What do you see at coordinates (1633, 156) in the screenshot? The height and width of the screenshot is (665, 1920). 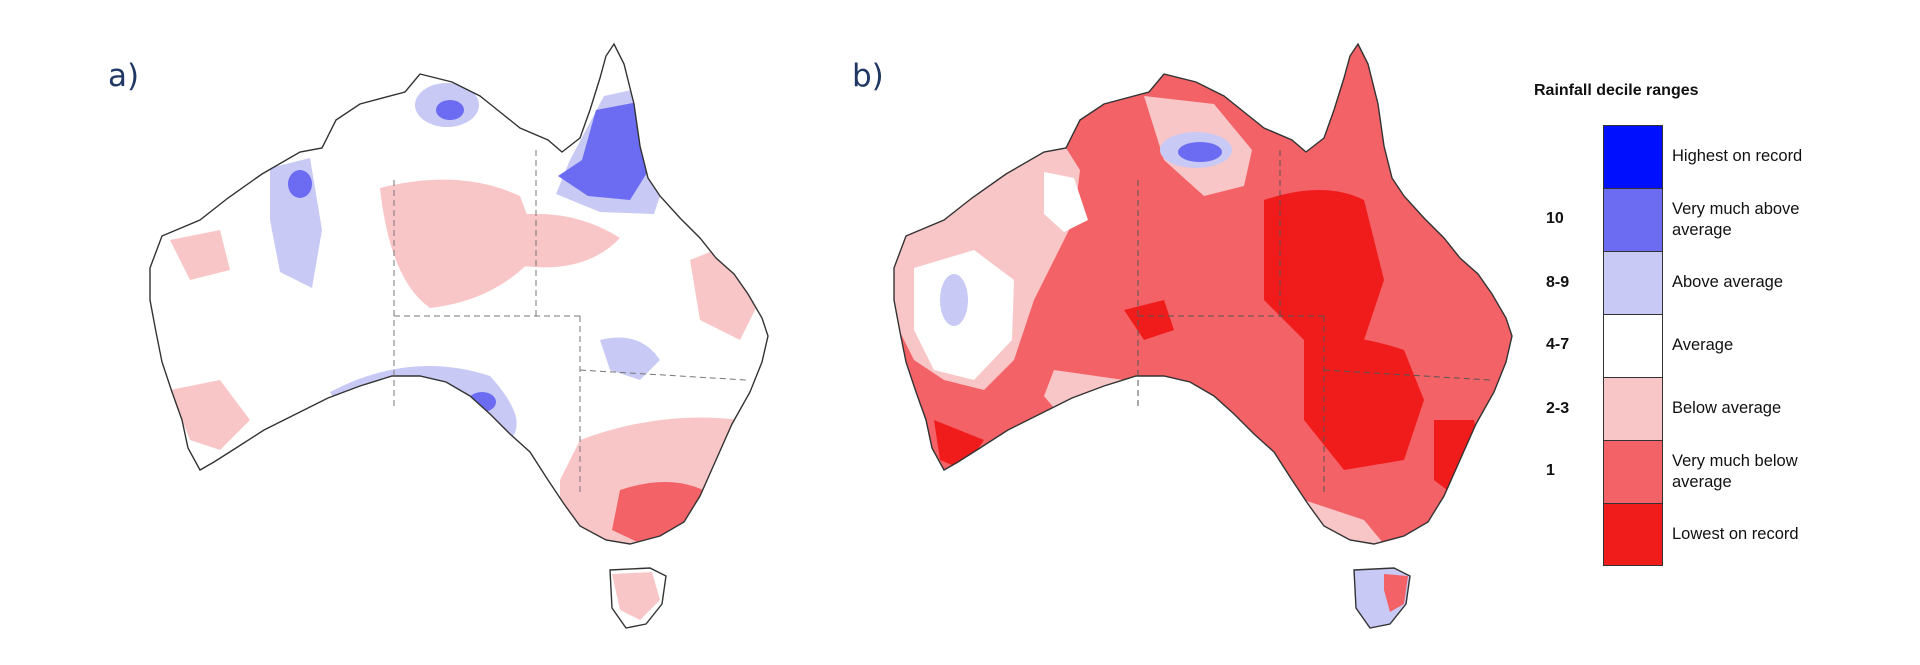 I see `legend-swatch-highest` at bounding box center [1633, 156].